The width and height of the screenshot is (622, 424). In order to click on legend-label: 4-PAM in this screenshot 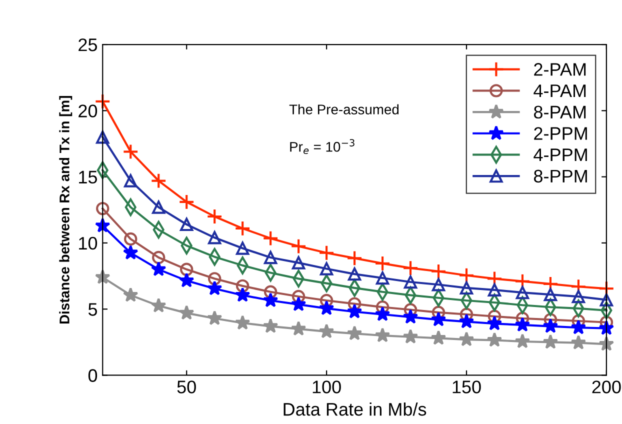, I will do `click(560, 91)`.